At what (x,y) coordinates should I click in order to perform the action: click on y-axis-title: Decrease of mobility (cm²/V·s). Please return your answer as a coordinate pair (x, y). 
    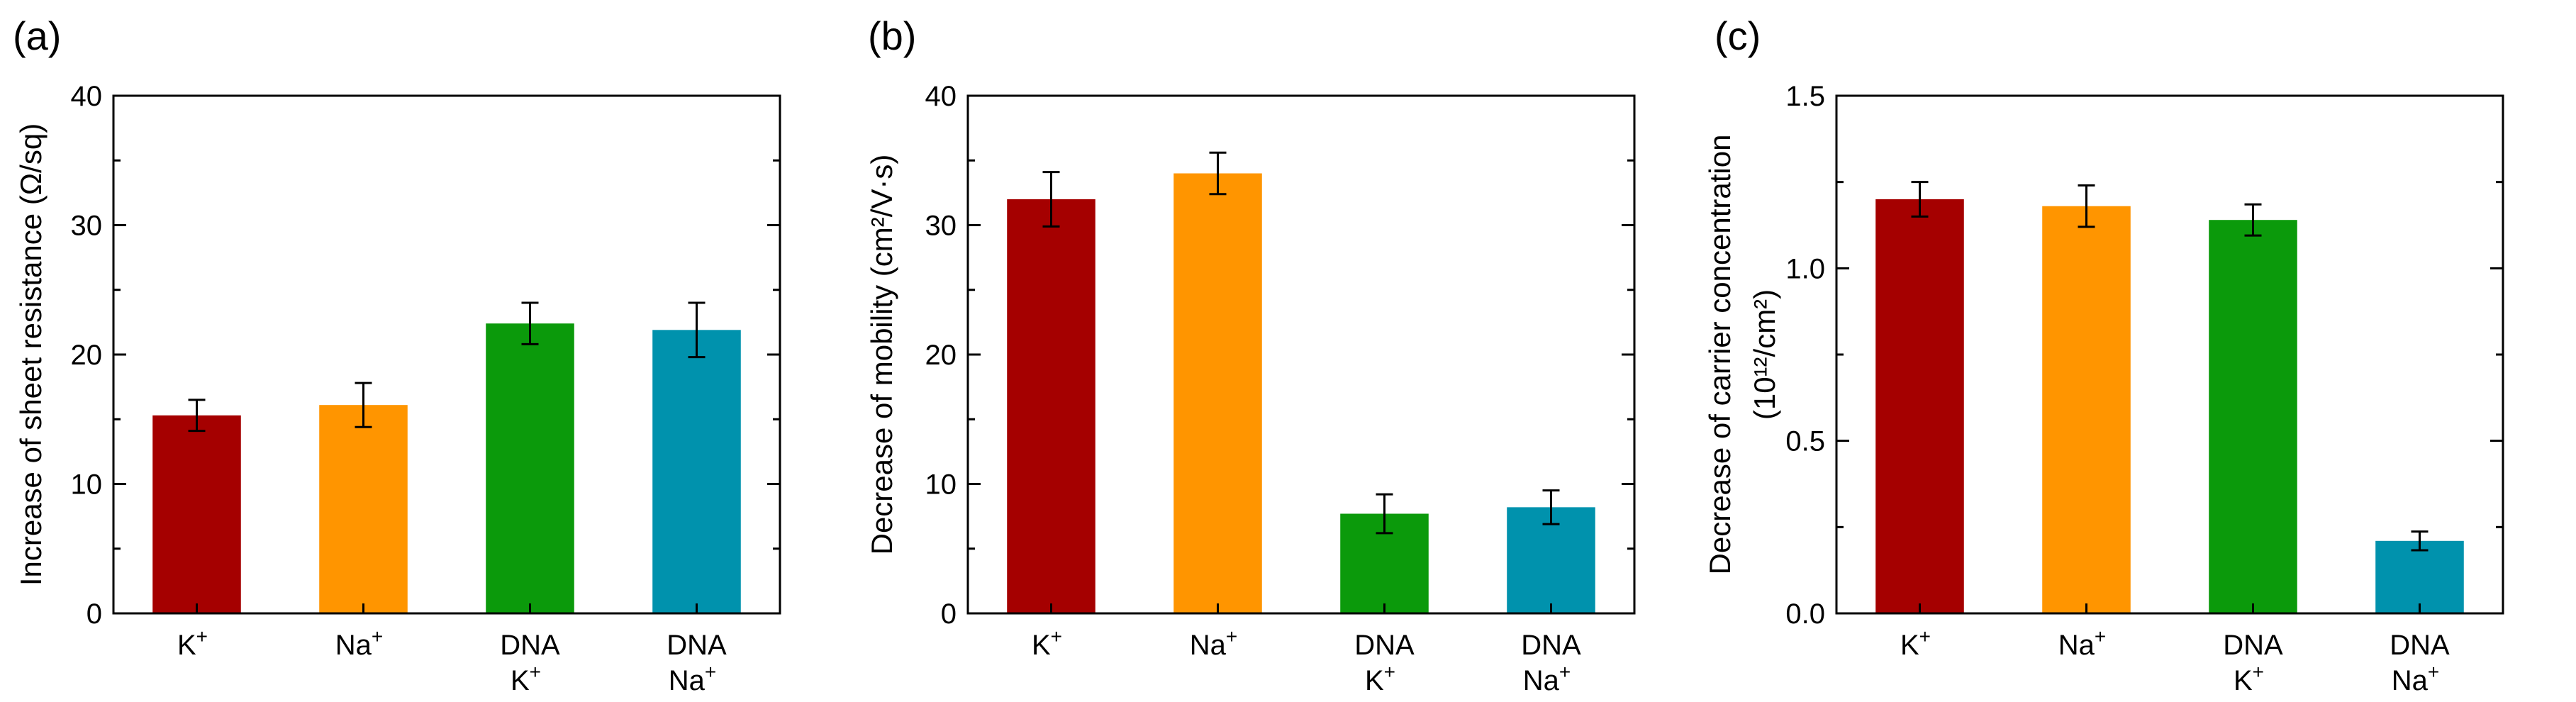
    Looking at the image, I should click on (882, 355).